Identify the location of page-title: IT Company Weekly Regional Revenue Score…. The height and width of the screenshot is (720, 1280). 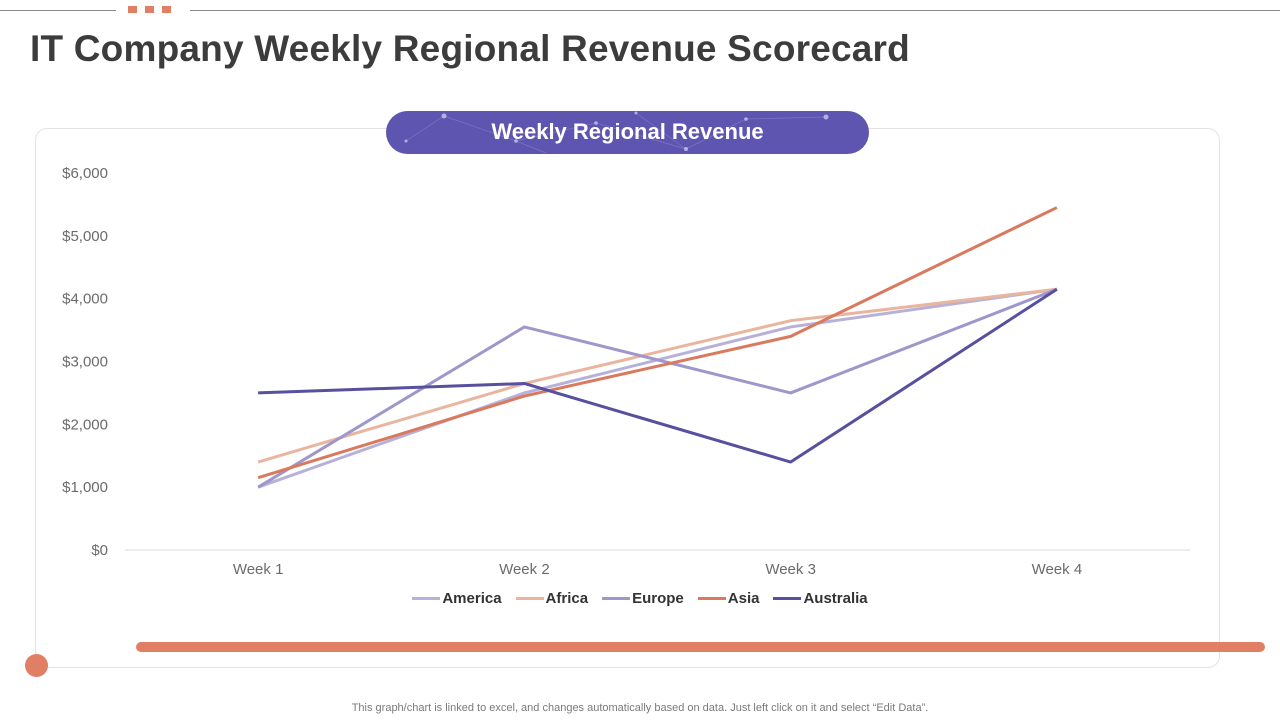
(470, 48).